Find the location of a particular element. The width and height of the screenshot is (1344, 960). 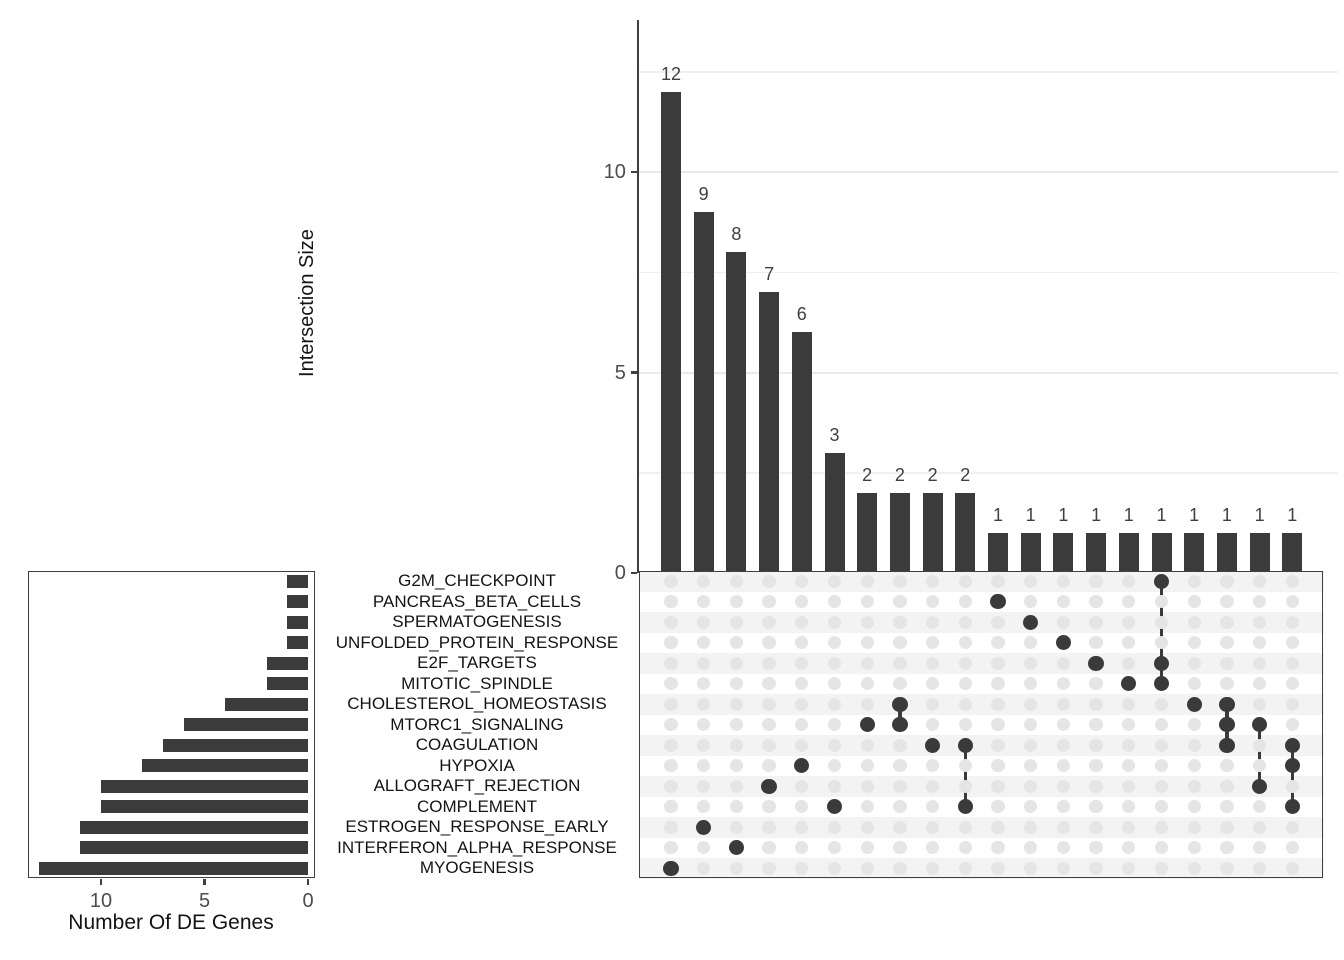

set-label: ESTROGEN_RESPONSE_EARLY is located at coordinates (477, 826).